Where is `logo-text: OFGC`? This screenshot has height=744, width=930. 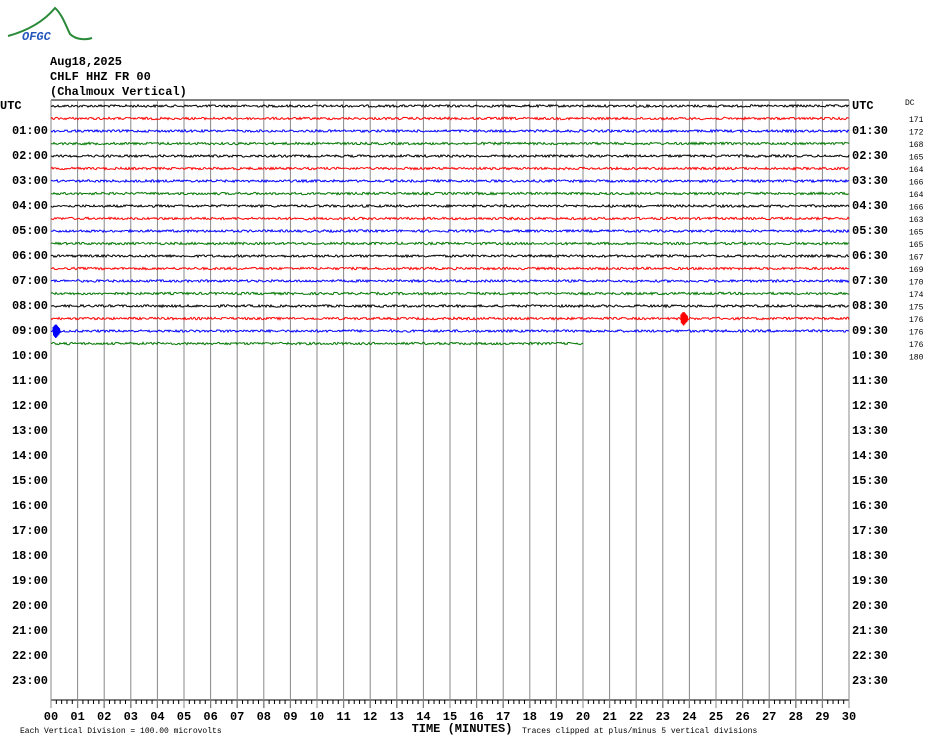 logo-text: OFGC is located at coordinates (37, 37).